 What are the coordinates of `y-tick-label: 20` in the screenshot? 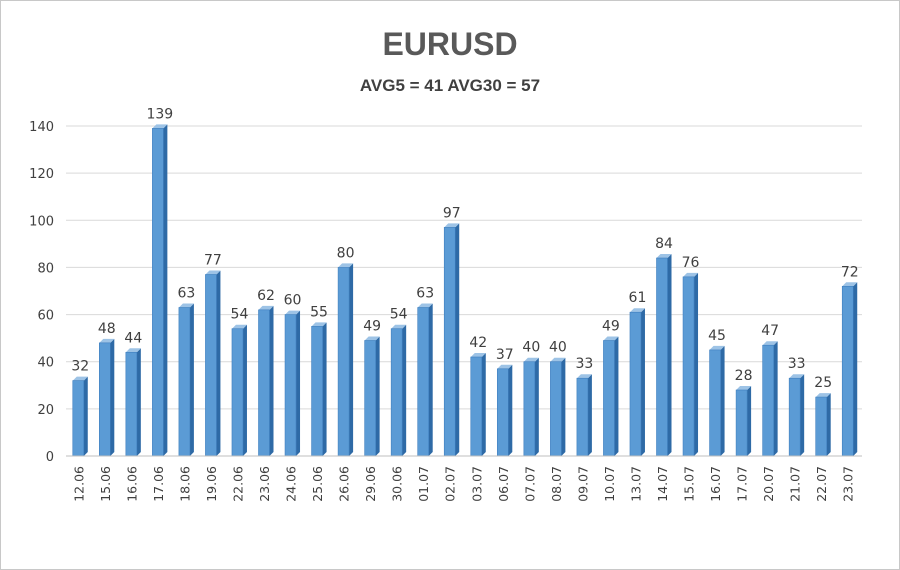 It's located at (45, 410).